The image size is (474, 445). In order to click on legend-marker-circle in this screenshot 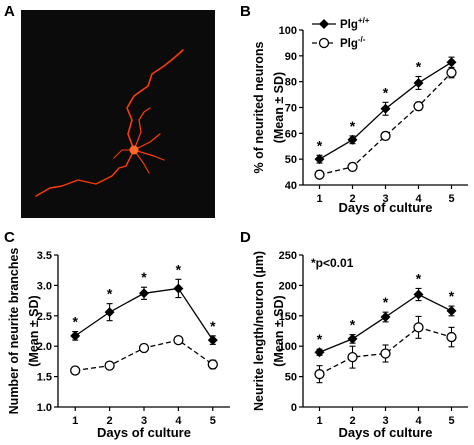, I will do `click(324, 43)`.